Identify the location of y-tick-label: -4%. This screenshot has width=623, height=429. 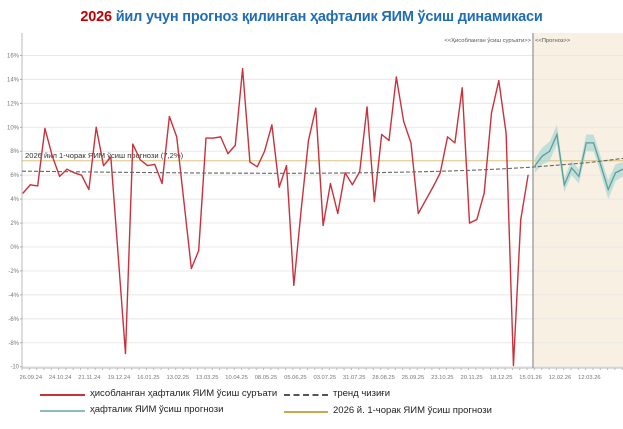
(13, 296).